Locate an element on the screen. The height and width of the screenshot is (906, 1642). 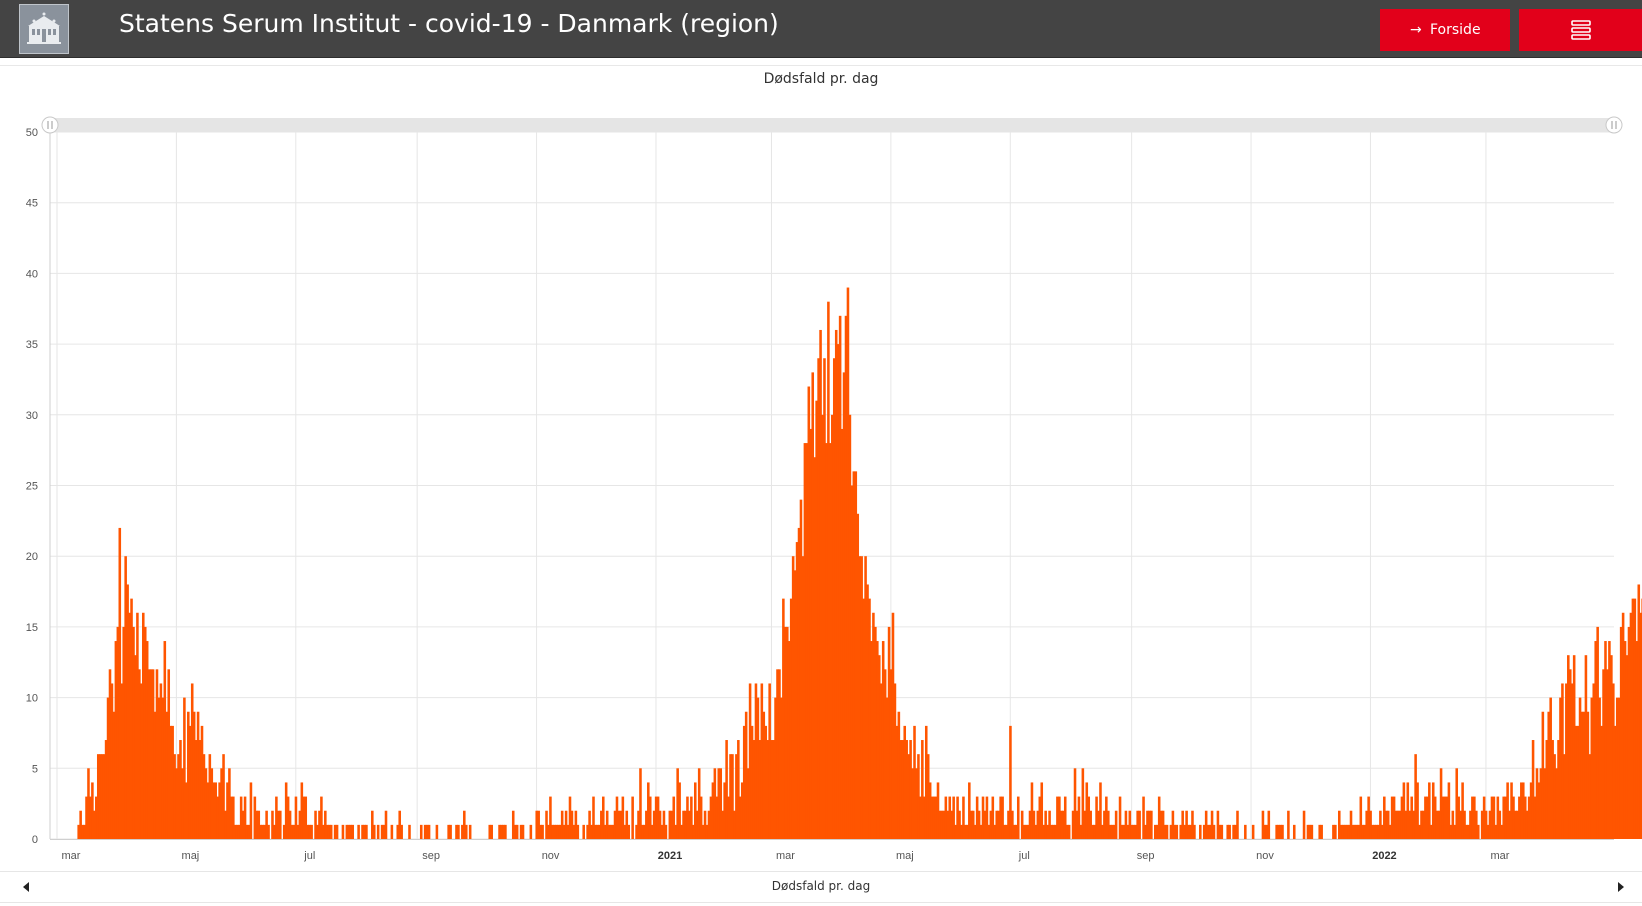
bottom-scroll-bar: Dødsfald pr. dag is located at coordinates (821, 887).